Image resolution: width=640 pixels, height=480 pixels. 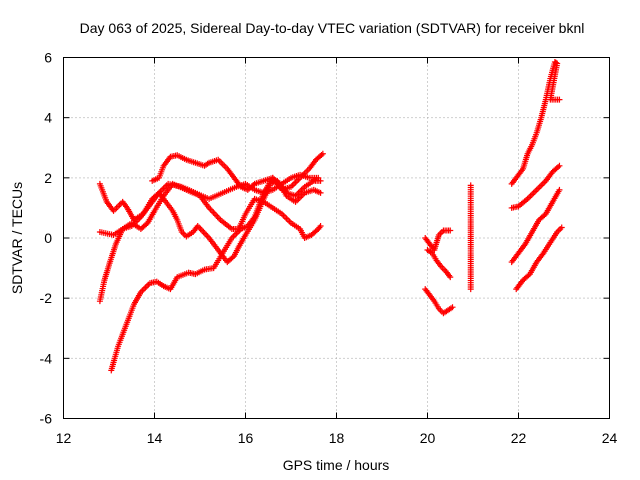 I want to click on x-tick-labels: 12 14 16 18 20 22 24, so click(x=337, y=438).